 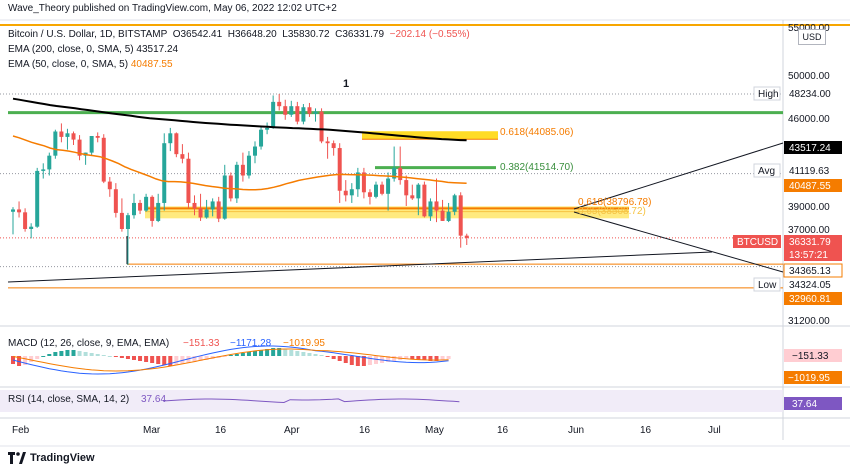 I want to click on ema200-line, so click(x=239, y=119).